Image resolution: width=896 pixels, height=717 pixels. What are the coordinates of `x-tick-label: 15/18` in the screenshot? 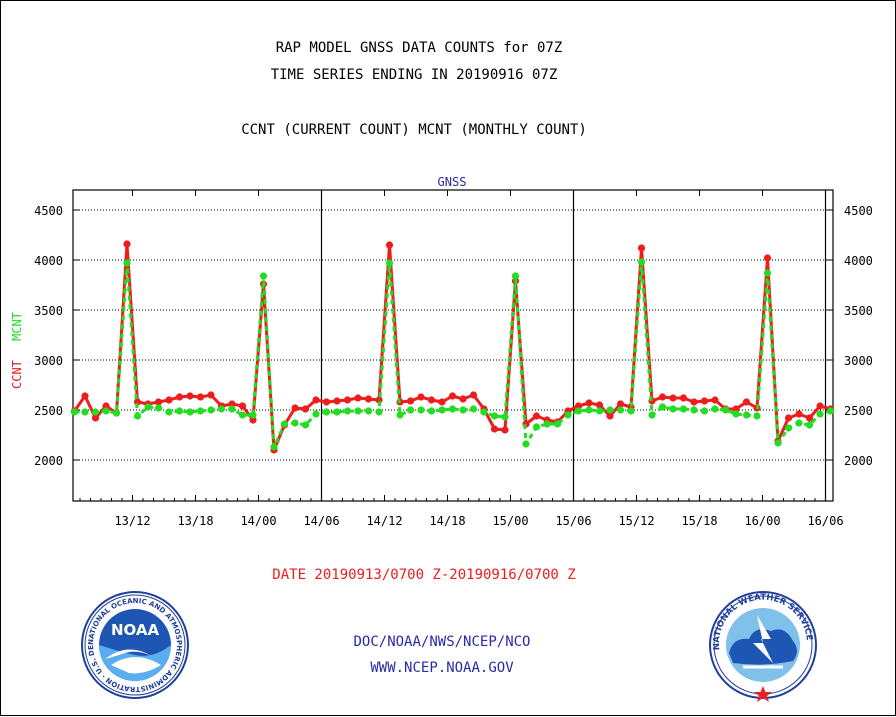 It's located at (699, 521).